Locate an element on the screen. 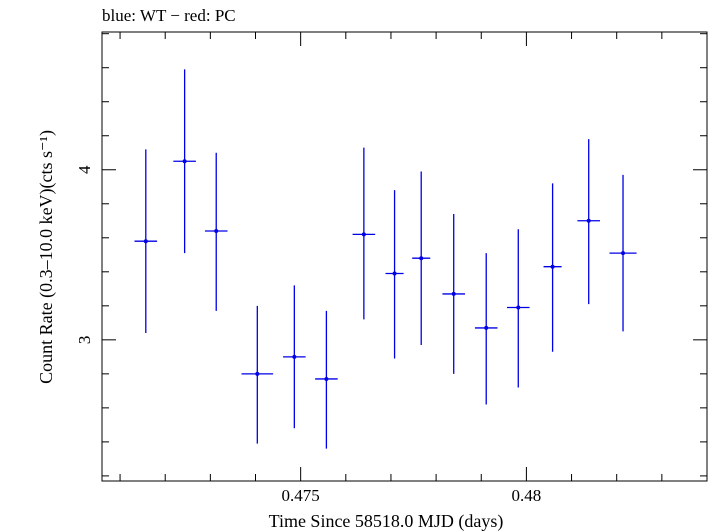  y-tick-label: 4 is located at coordinates (84, 169).